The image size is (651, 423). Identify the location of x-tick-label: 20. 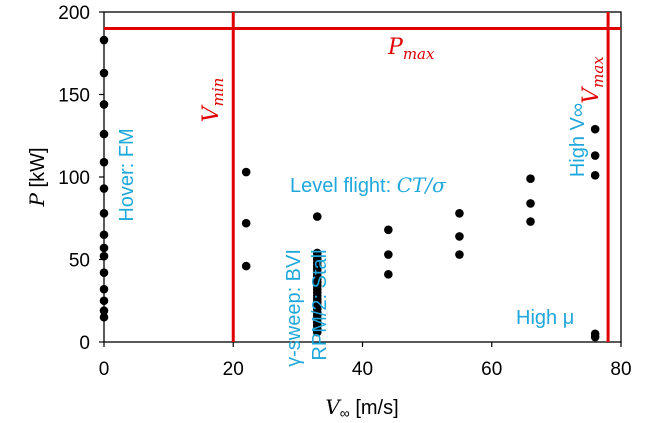
(233, 369).